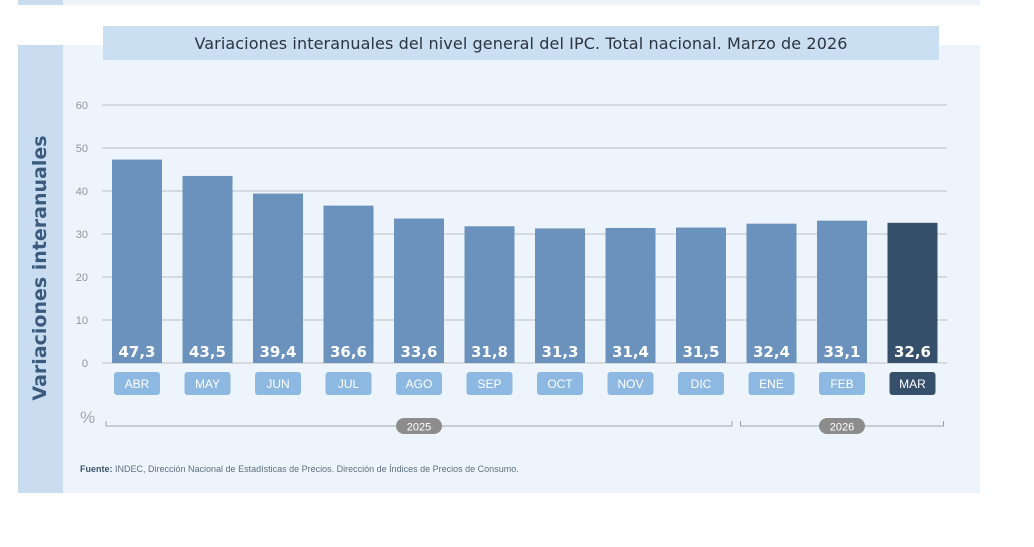 Image resolution: width=1034 pixels, height=547 pixels. I want to click on x-tick-label-jun: JUN, so click(277, 384).